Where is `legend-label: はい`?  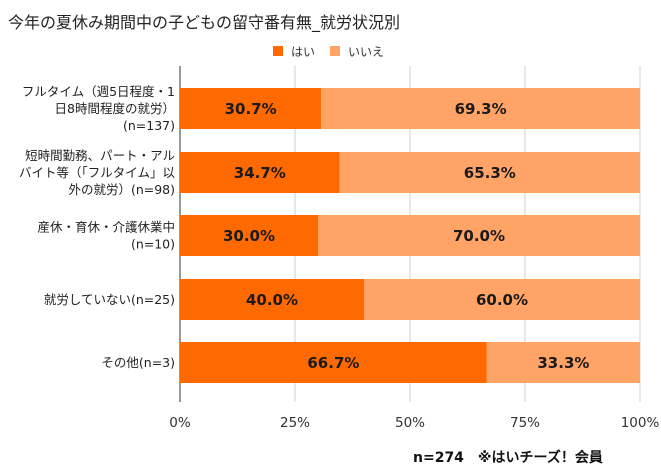 legend-label: はい is located at coordinates (303, 52).